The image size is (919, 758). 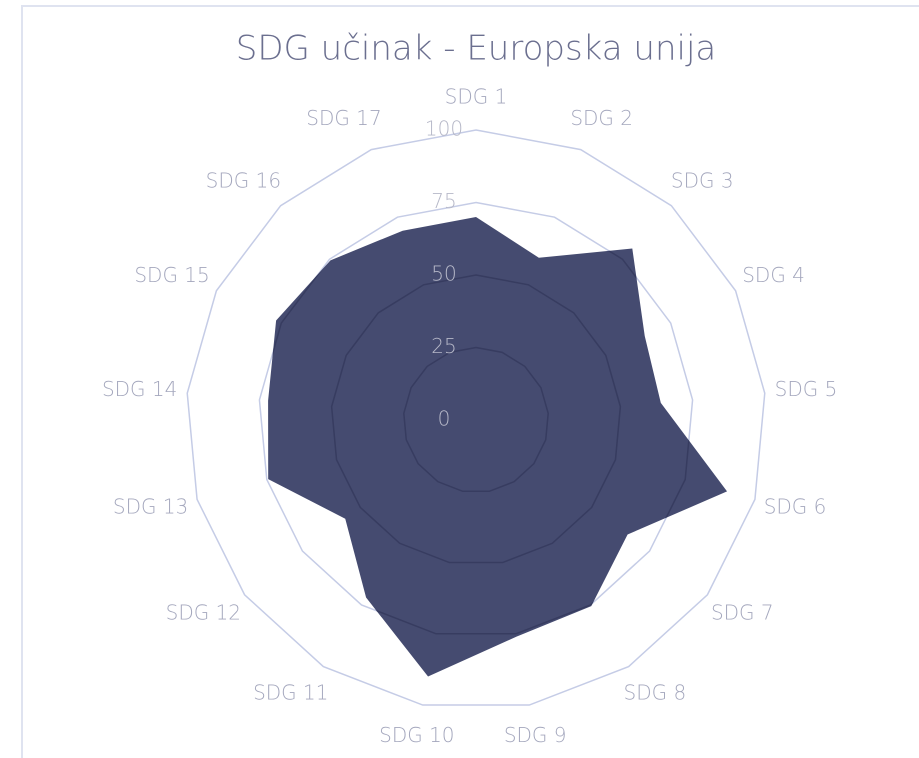 I want to click on category-label: SDG 6, so click(x=795, y=507).